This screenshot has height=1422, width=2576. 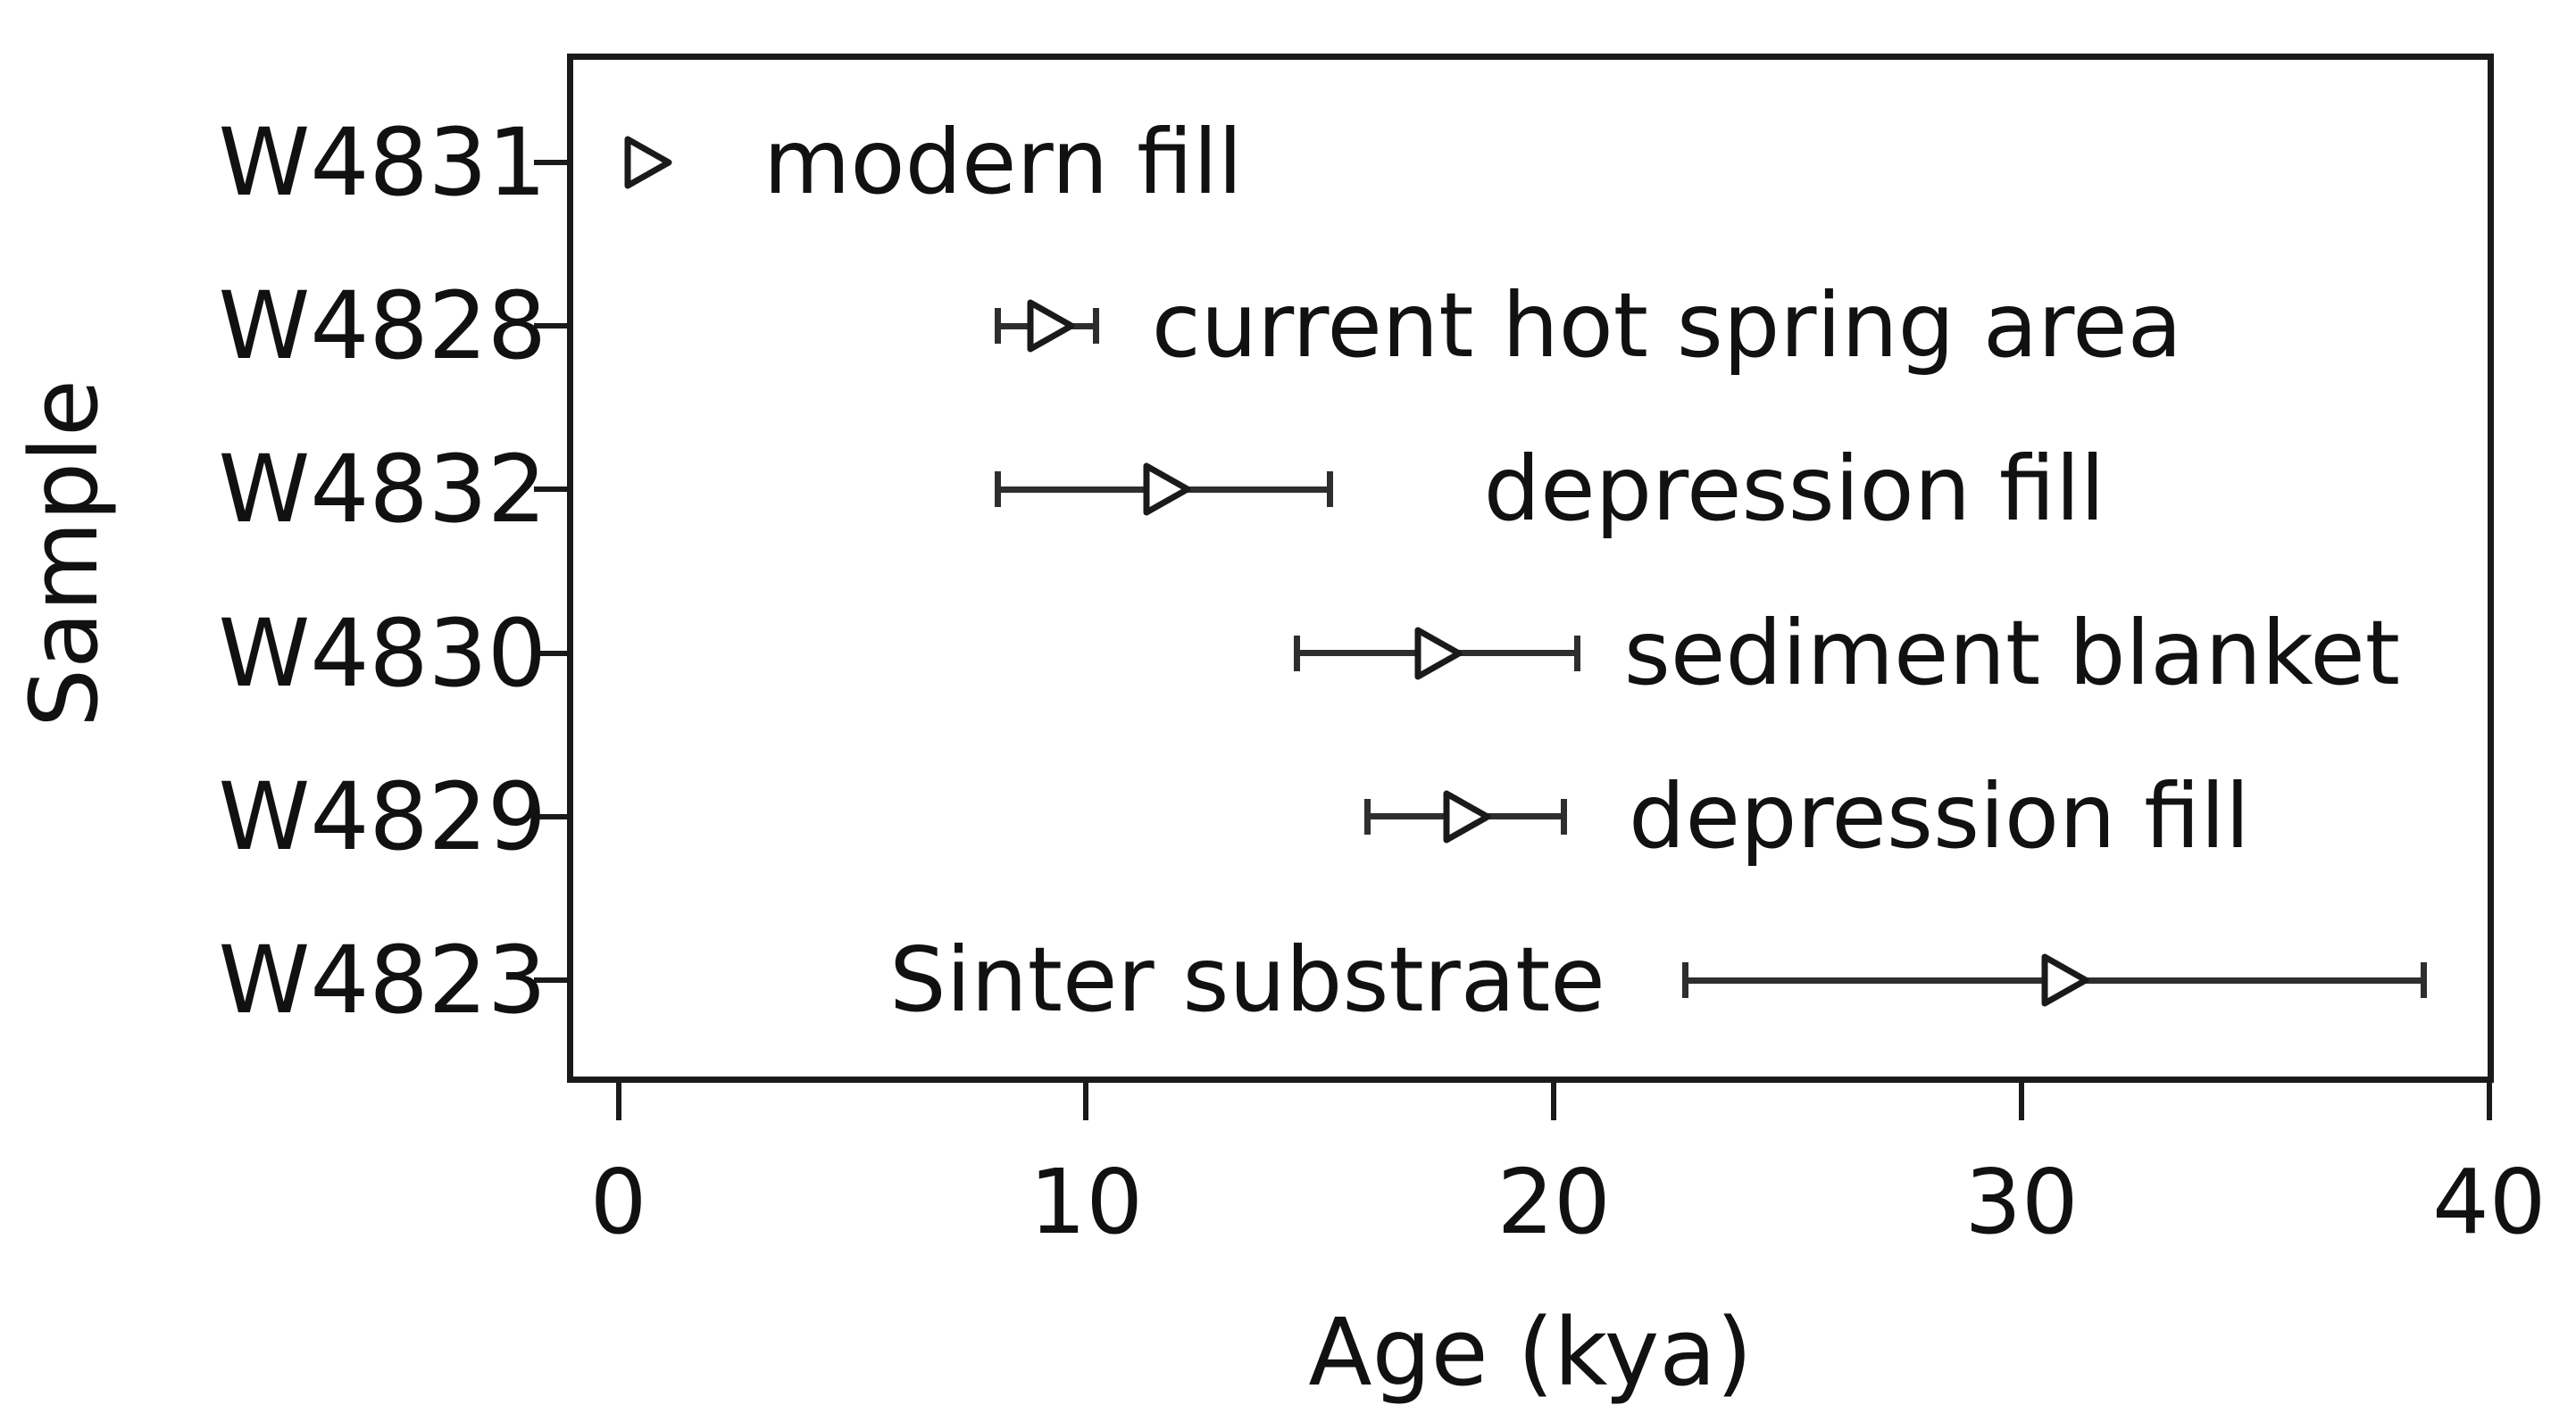 I want to click on annotation-label: current hot spring area, so click(x=1666, y=325).